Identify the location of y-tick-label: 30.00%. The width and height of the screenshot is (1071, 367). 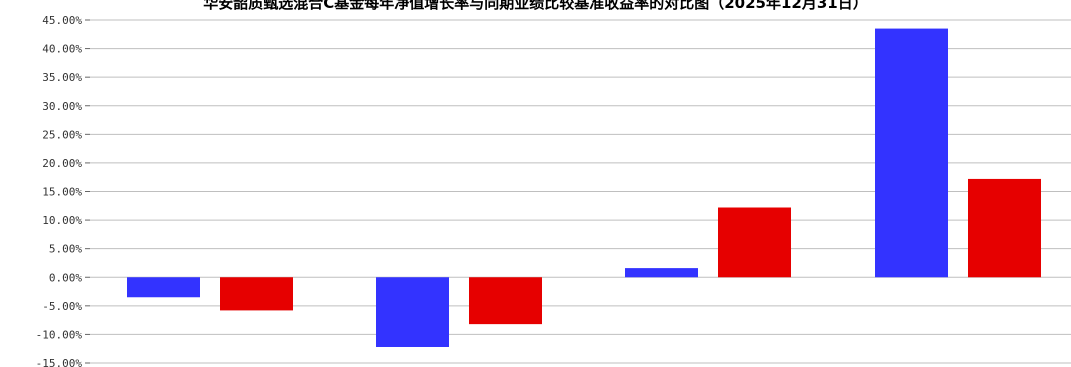
(62, 106).